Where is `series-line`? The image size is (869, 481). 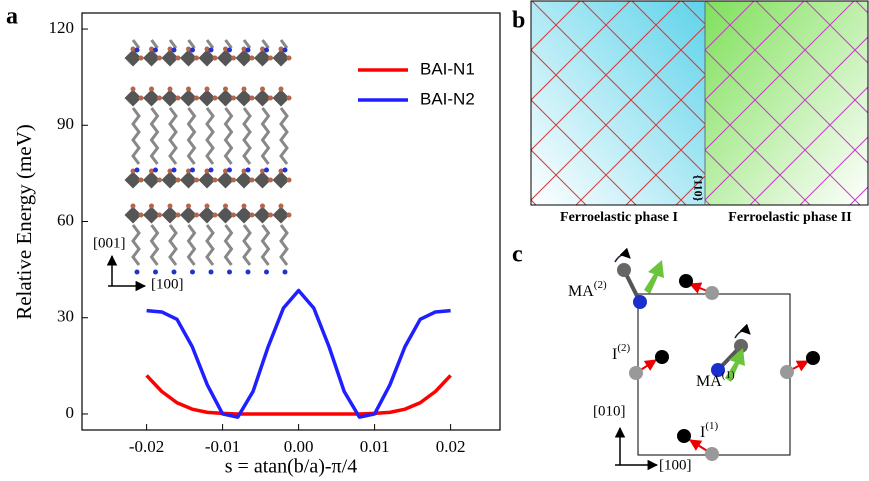
series-line is located at coordinates (298, 395).